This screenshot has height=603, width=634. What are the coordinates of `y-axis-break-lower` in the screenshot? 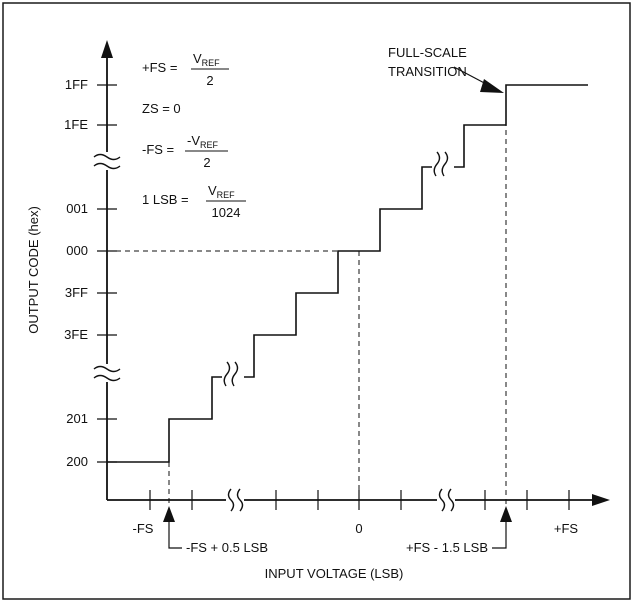 It's located at (107, 373).